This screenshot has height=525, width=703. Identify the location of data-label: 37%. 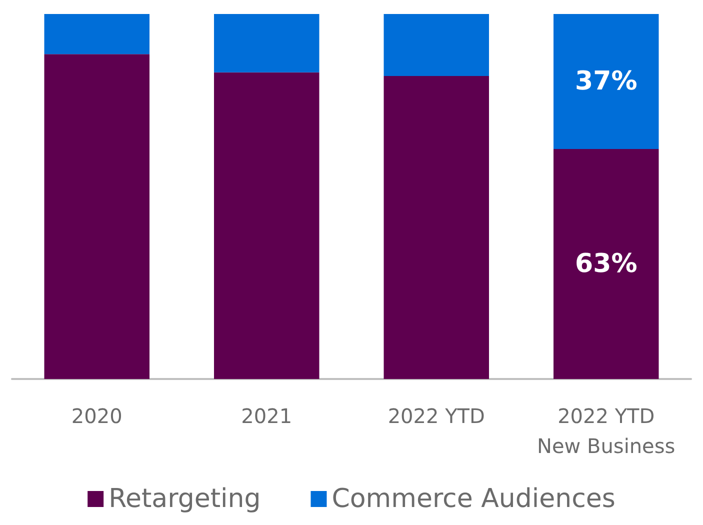
(606, 81).